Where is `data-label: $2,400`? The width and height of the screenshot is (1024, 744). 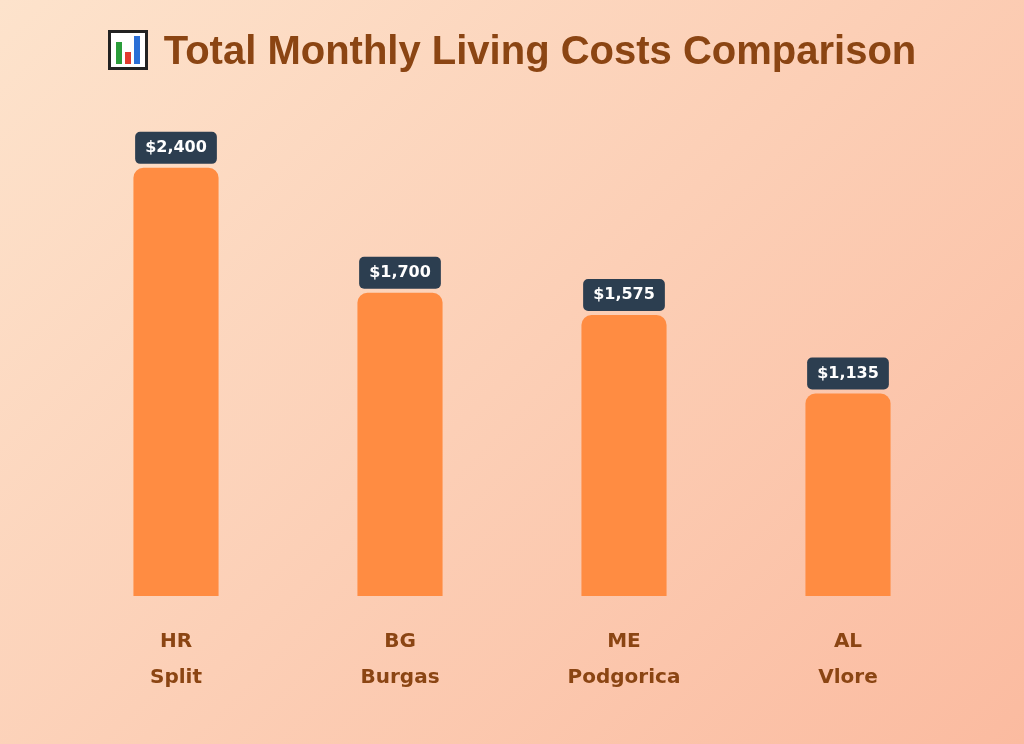
data-label: $2,400 is located at coordinates (176, 146).